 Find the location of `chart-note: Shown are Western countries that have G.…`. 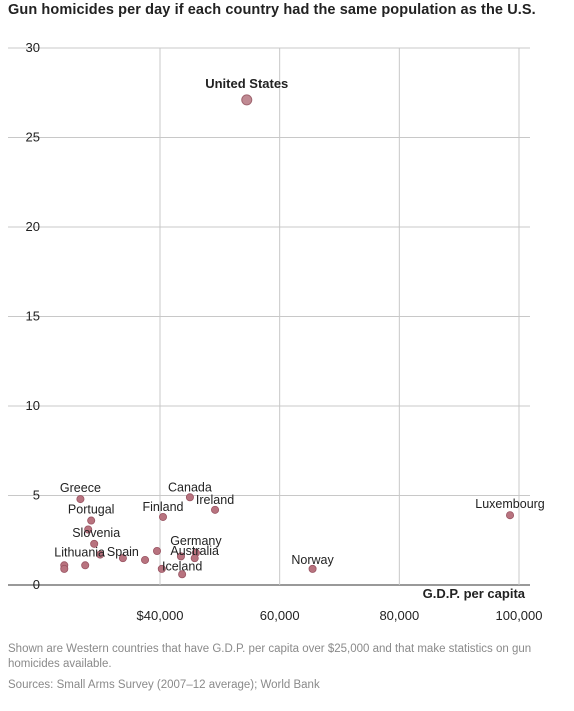

chart-note: Shown are Western countries that have G.… is located at coordinates (270, 656).